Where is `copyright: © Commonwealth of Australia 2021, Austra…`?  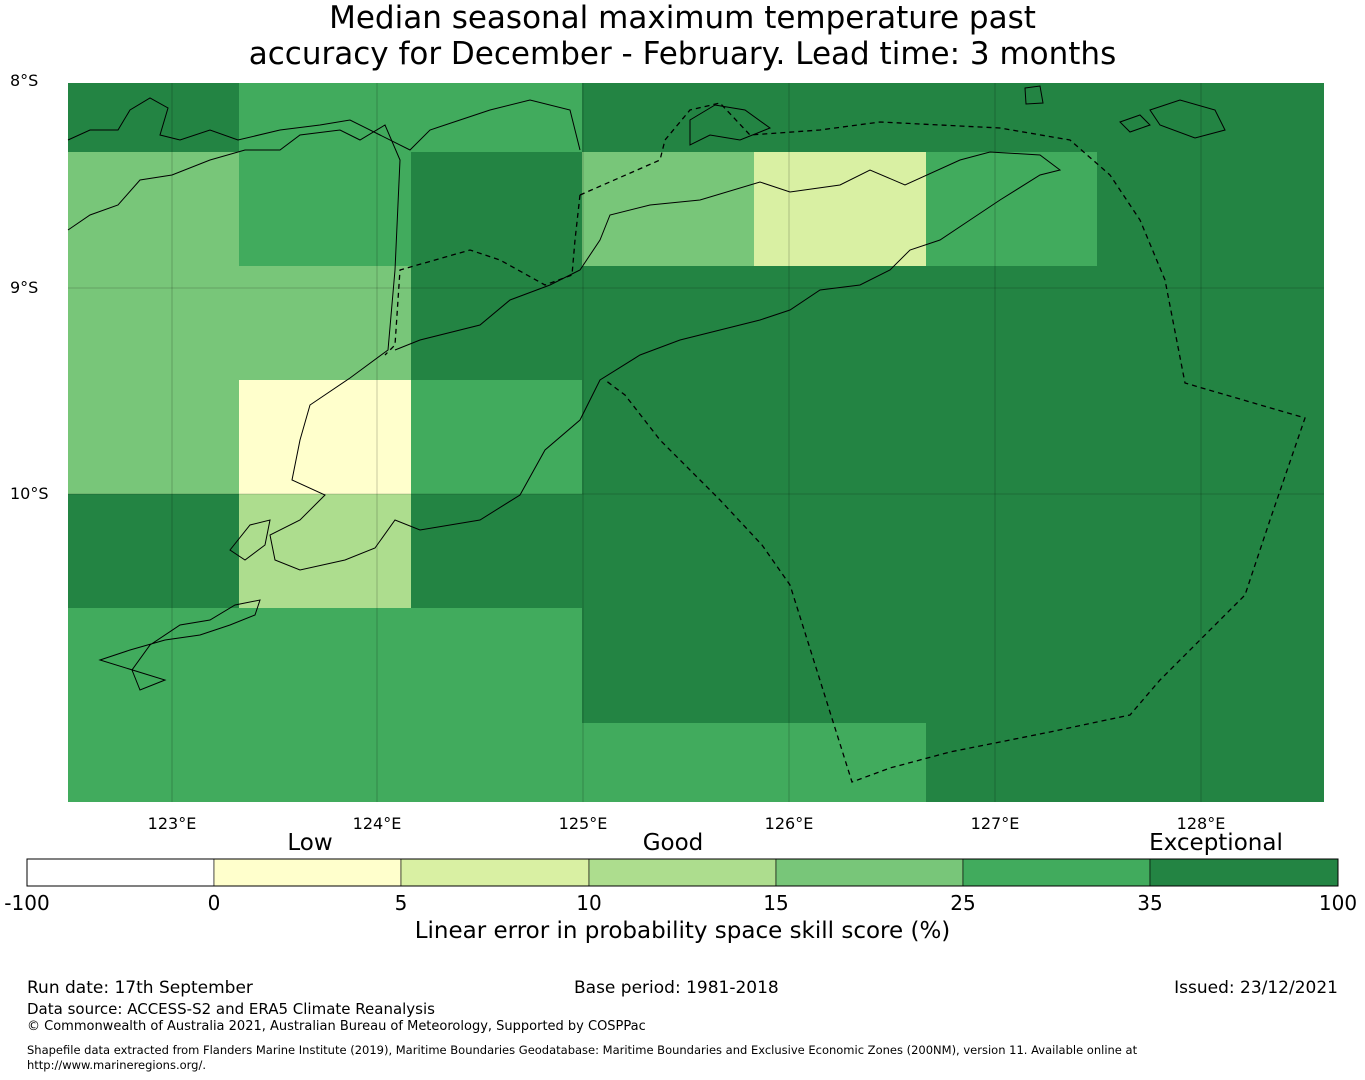 copyright: © Commonwealth of Australia 2021, Austra… is located at coordinates (336, 1026).